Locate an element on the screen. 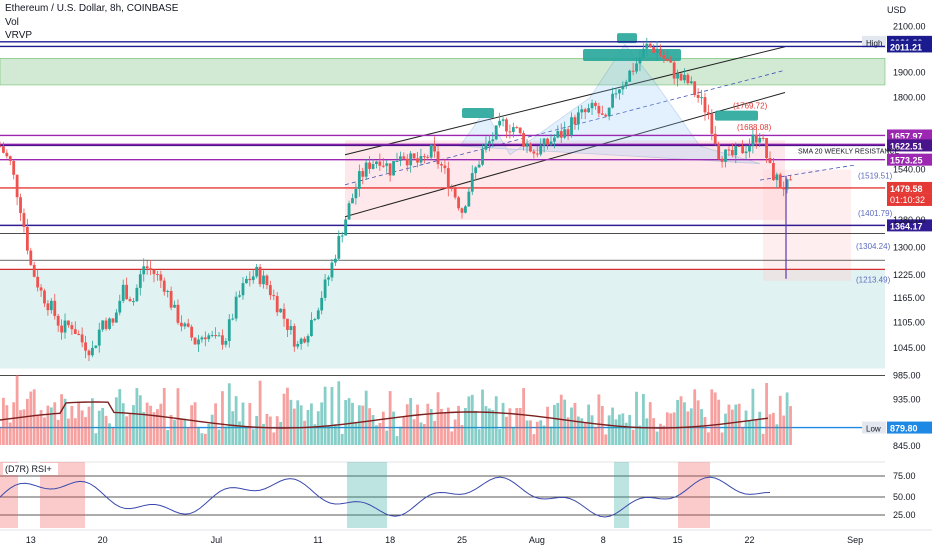 This screenshot has height=550, width=932. volume-ma-line is located at coordinates (384, 415).